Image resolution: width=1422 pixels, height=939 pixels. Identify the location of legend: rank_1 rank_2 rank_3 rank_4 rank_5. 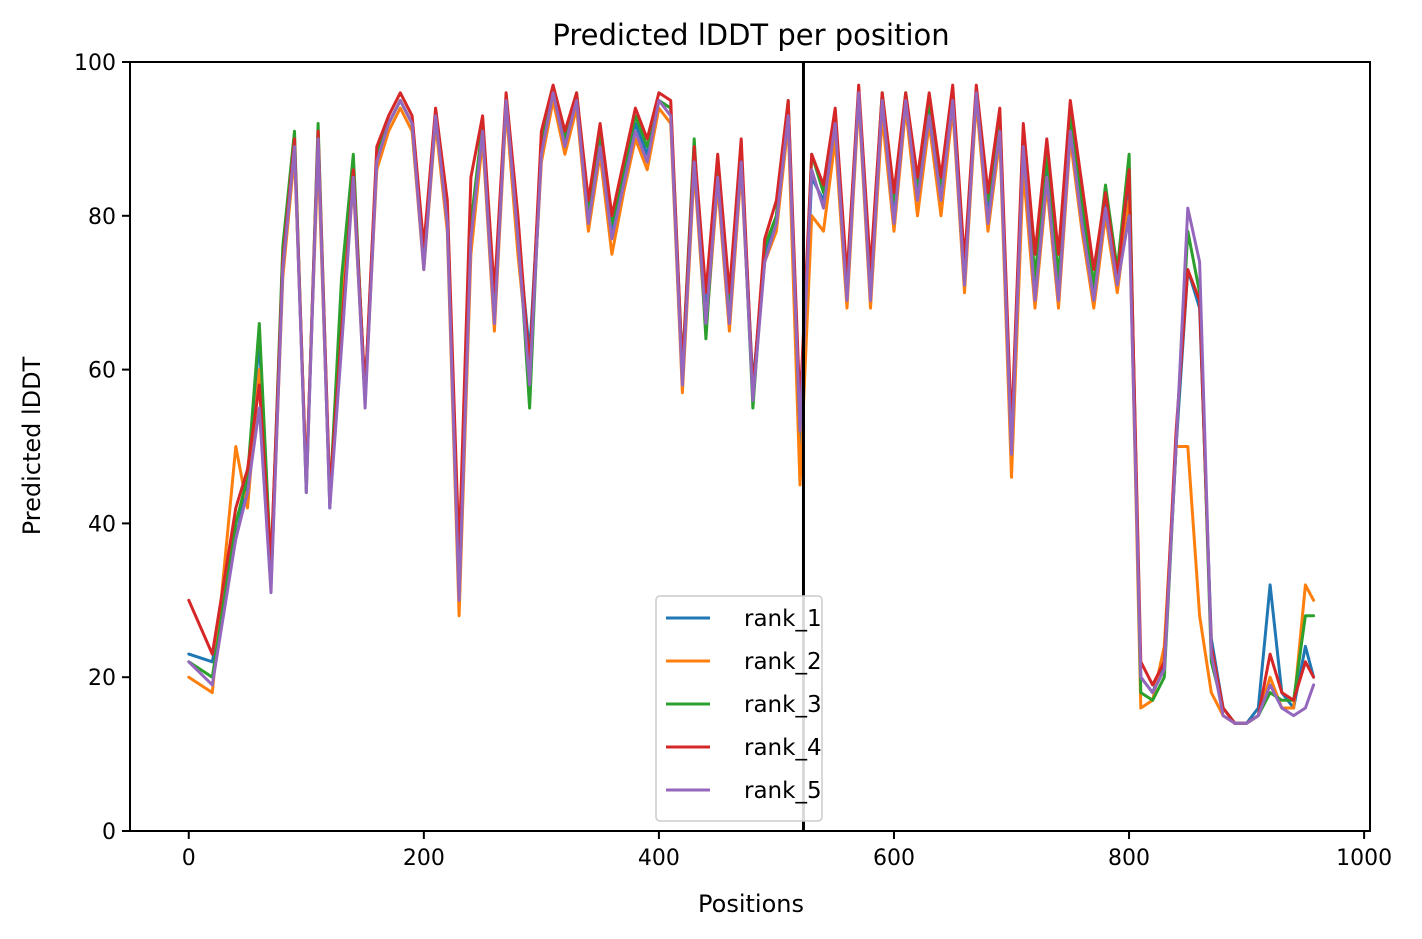
(739, 708).